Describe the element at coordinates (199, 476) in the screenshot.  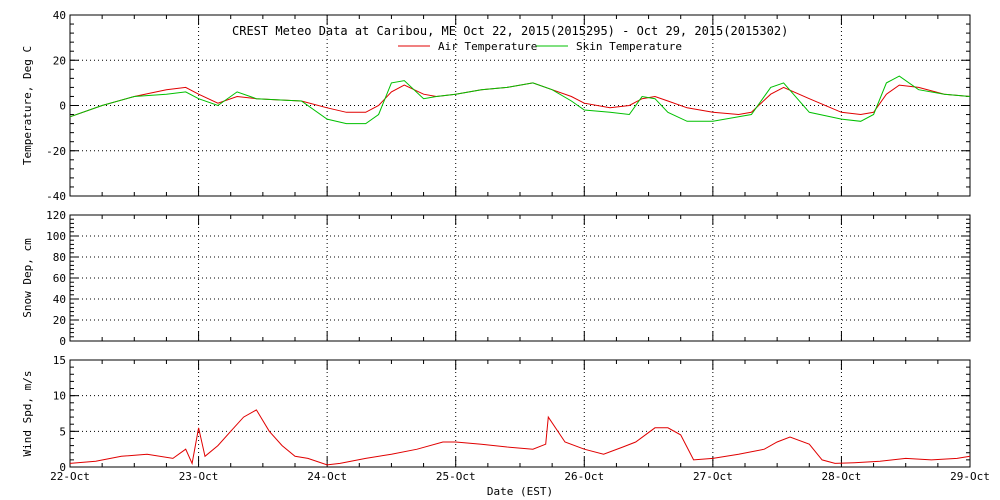
I see `x-tick-label: 23-Oct` at that location.